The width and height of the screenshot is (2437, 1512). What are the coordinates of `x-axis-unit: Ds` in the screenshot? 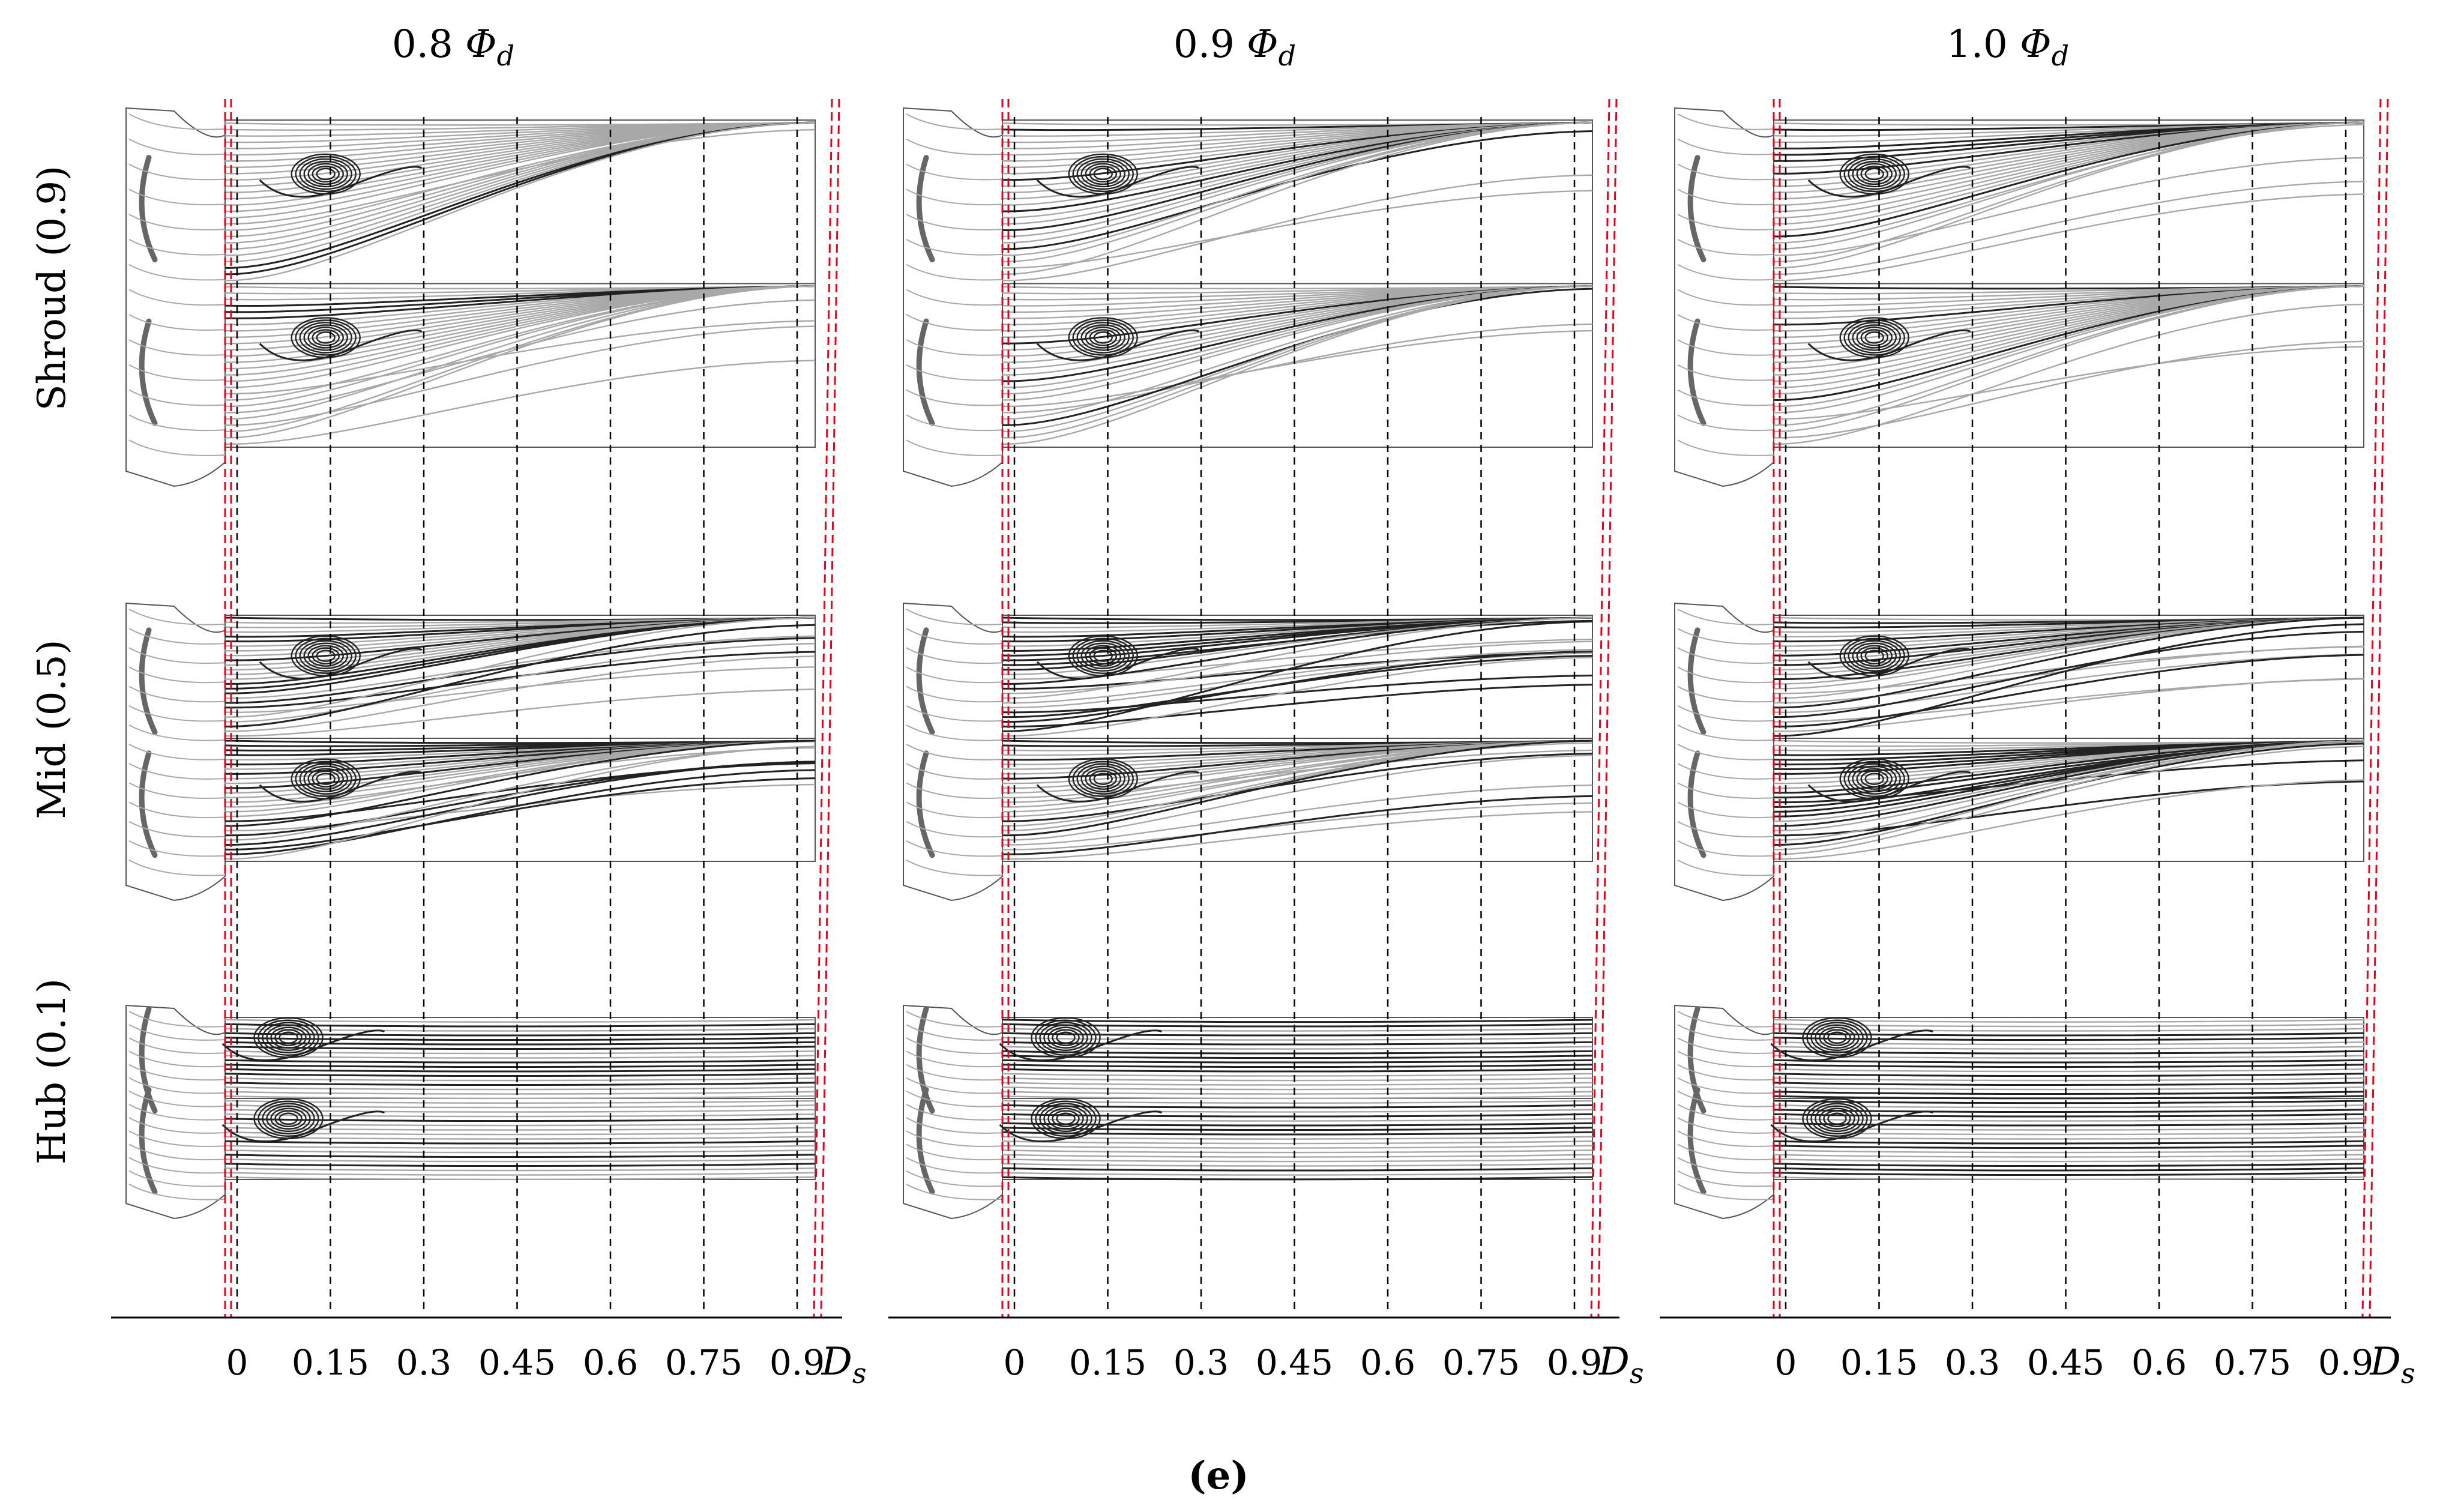 It's located at (2392, 1365).